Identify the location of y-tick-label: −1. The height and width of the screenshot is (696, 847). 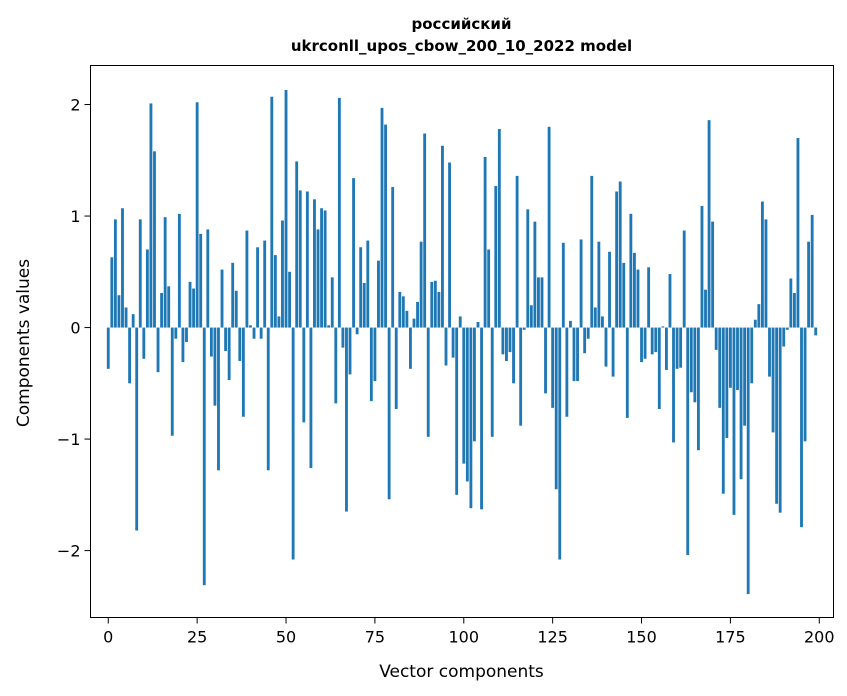
(69, 439).